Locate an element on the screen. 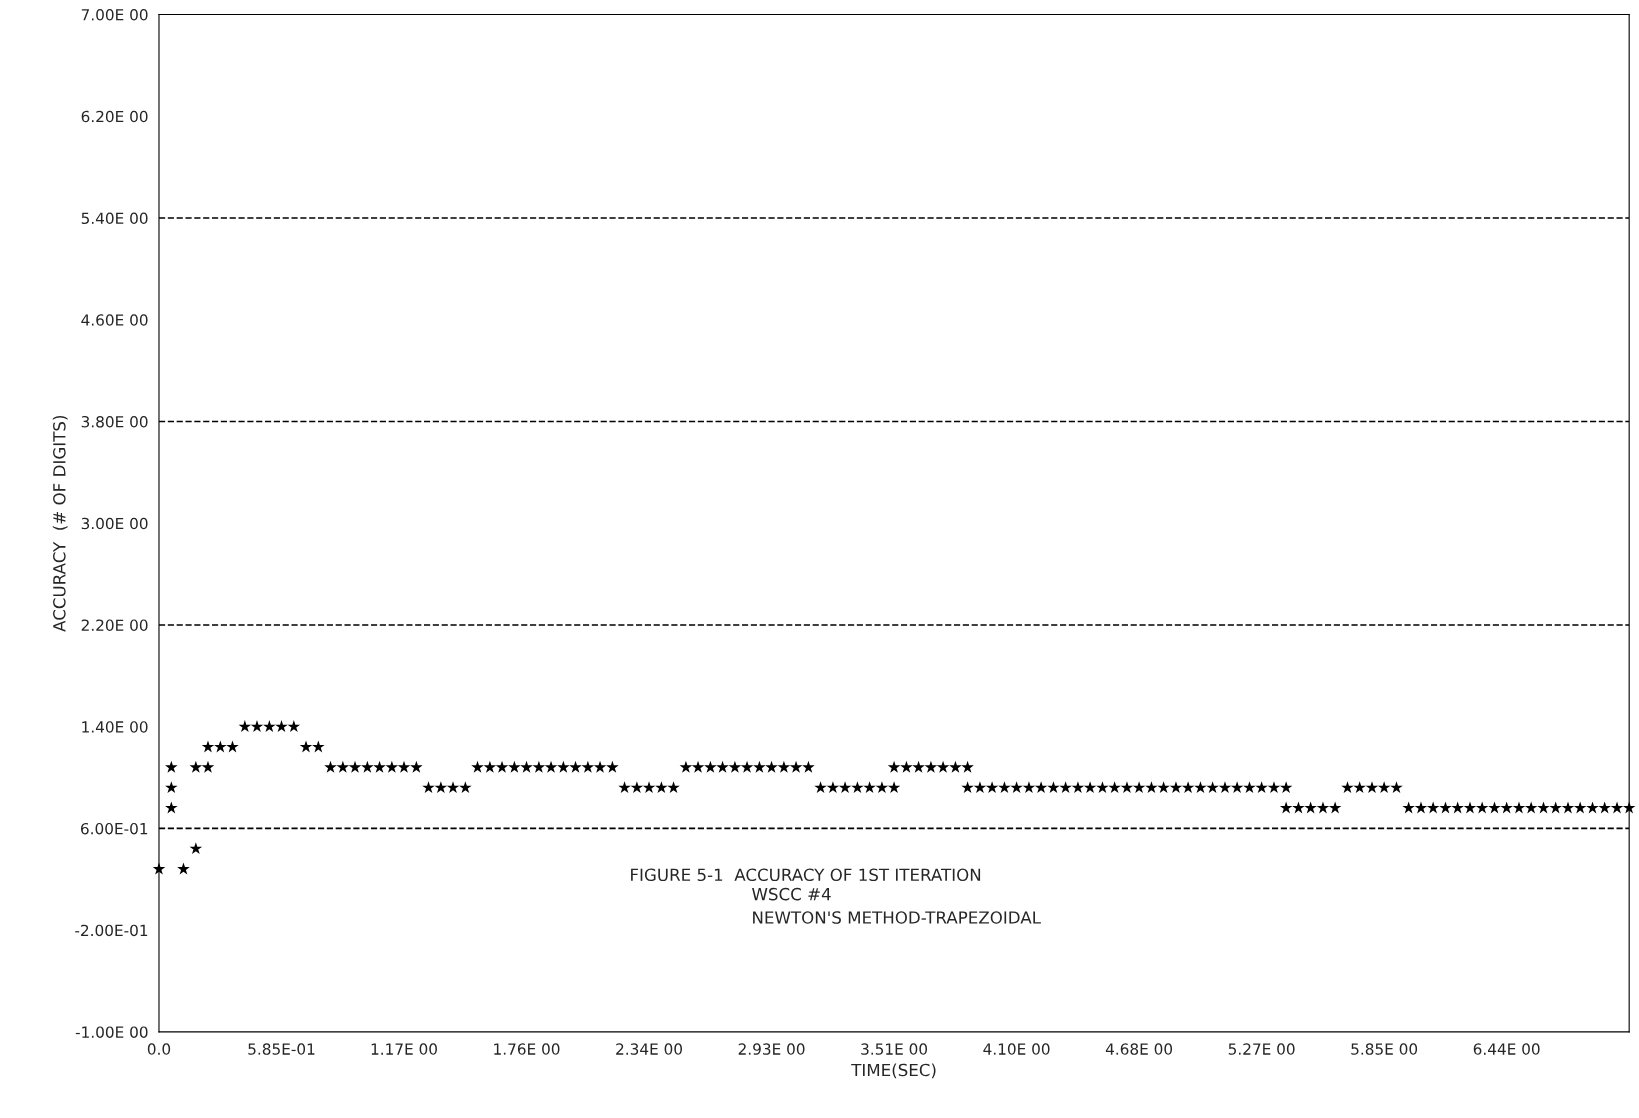  x-tick-label: 5.27E 00 is located at coordinates (1261, 1049).